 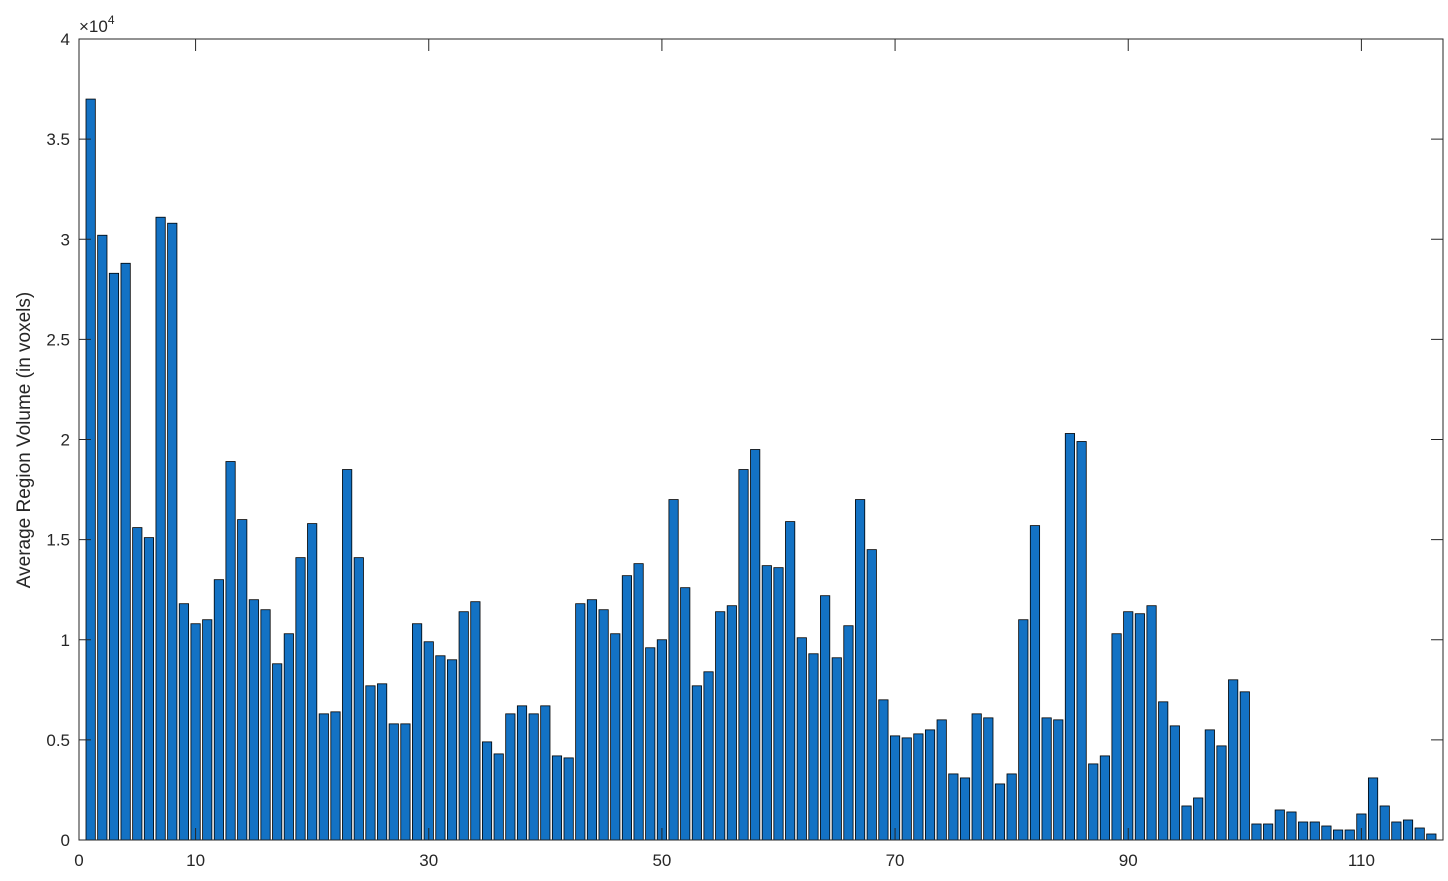 I want to click on x-tick-label: 110, so click(x=1361, y=860).